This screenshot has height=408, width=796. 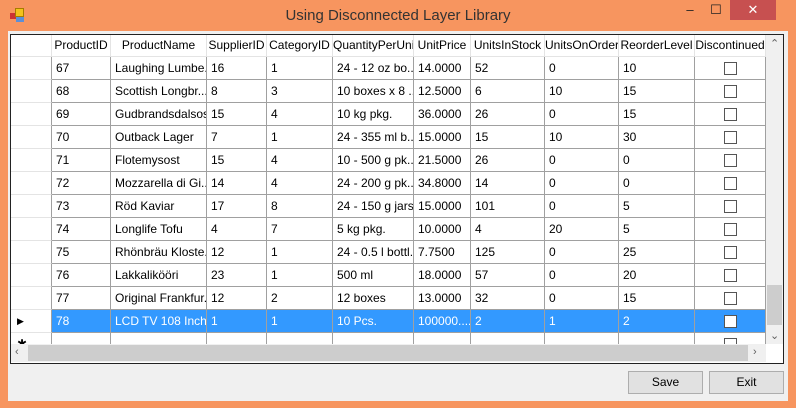 What do you see at coordinates (159, 321) in the screenshot?
I see `table-cell: LCD TV 108 Inch` at bounding box center [159, 321].